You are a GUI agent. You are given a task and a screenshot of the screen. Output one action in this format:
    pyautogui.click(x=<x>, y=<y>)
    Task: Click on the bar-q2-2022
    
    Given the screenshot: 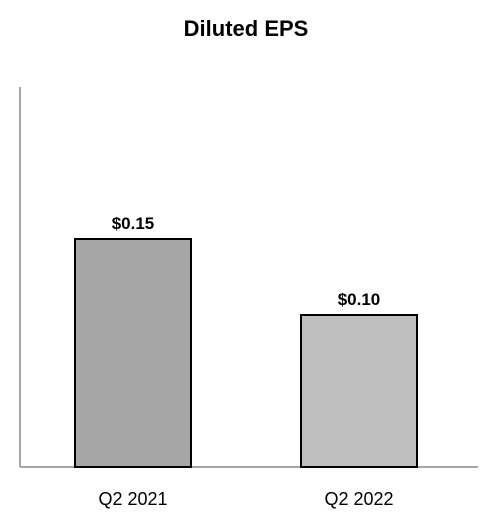 What is the action you would take?
    pyautogui.click(x=359, y=391)
    